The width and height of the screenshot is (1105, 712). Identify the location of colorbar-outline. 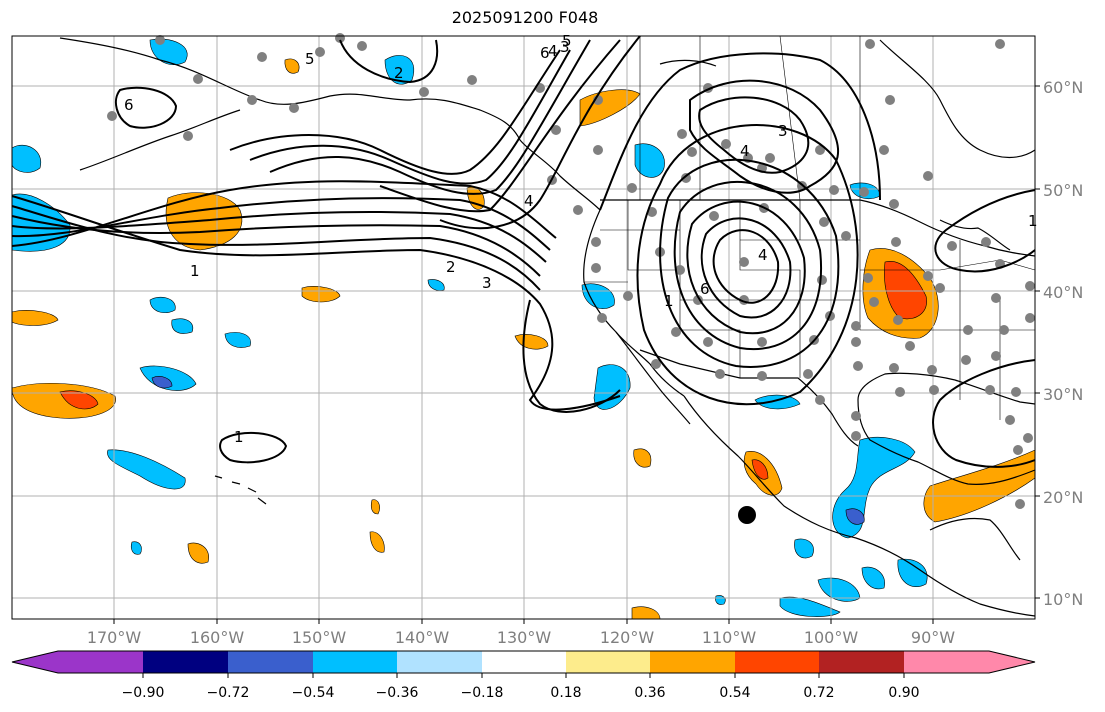
(523, 662).